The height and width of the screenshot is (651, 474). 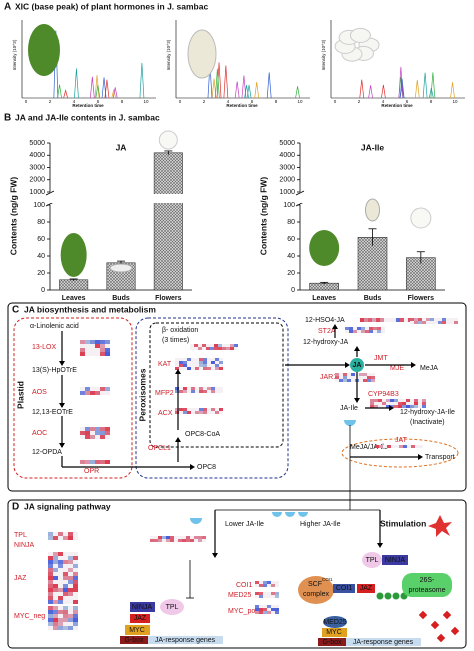 What do you see at coordinates (137, 630) in the screenshot?
I see `label: MYC` at bounding box center [137, 630].